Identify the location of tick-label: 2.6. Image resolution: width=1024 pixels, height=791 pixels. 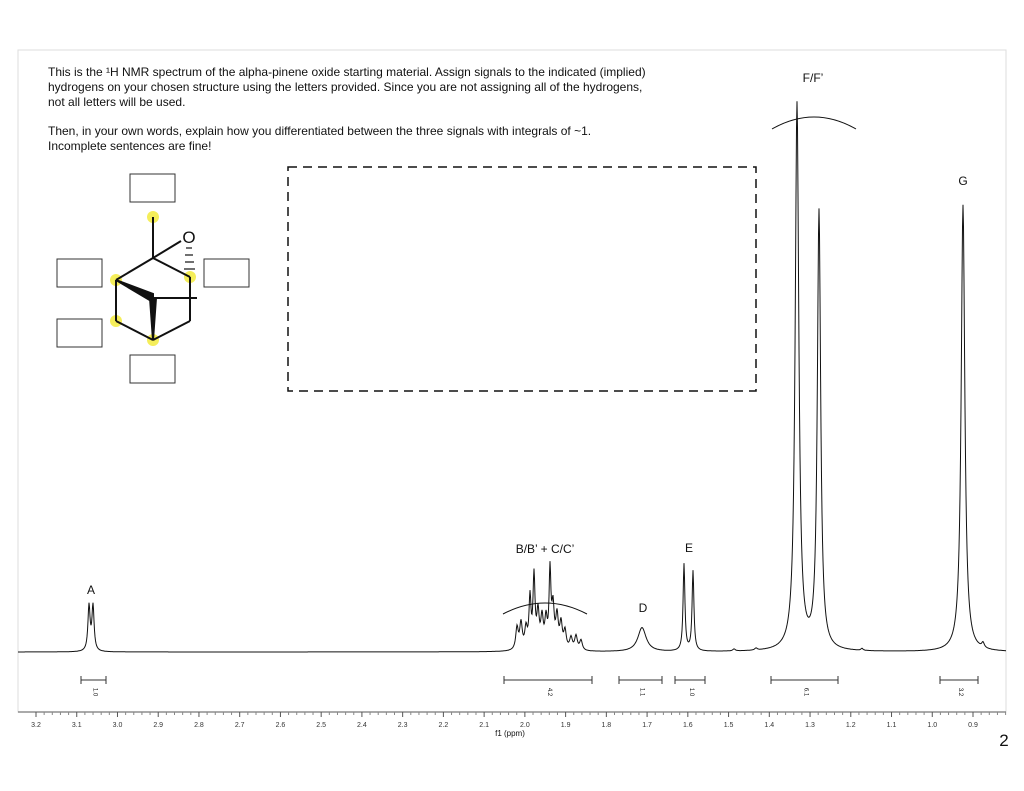
(281, 725).